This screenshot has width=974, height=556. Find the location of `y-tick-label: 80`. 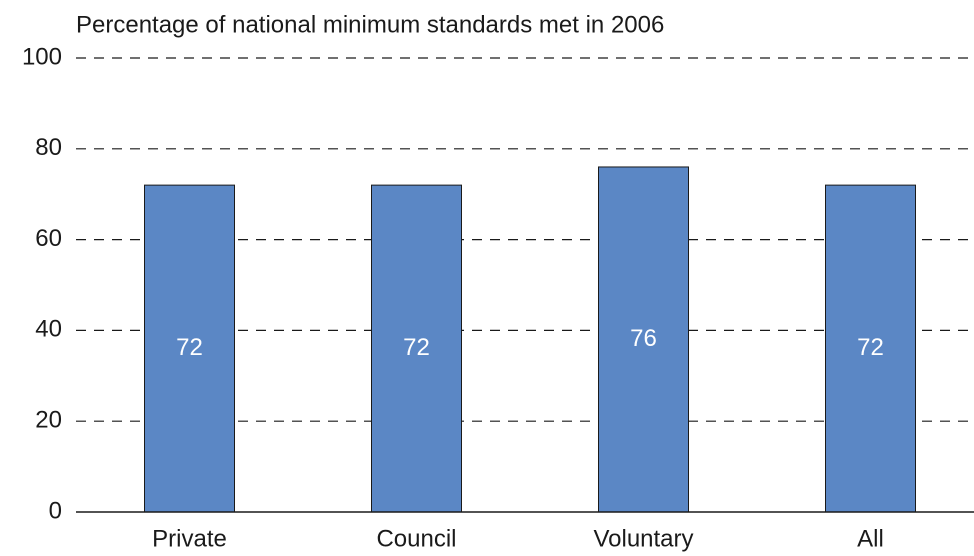

y-tick-label: 80 is located at coordinates (48, 147).